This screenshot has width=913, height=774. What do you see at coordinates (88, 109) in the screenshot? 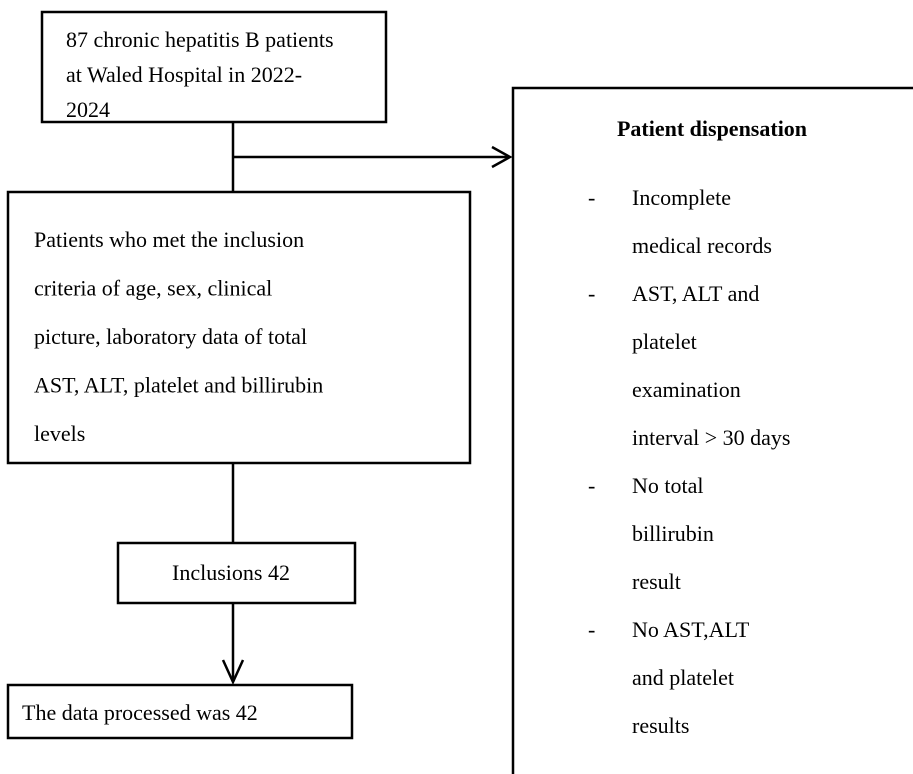
I see `node-text: 2024` at bounding box center [88, 109].